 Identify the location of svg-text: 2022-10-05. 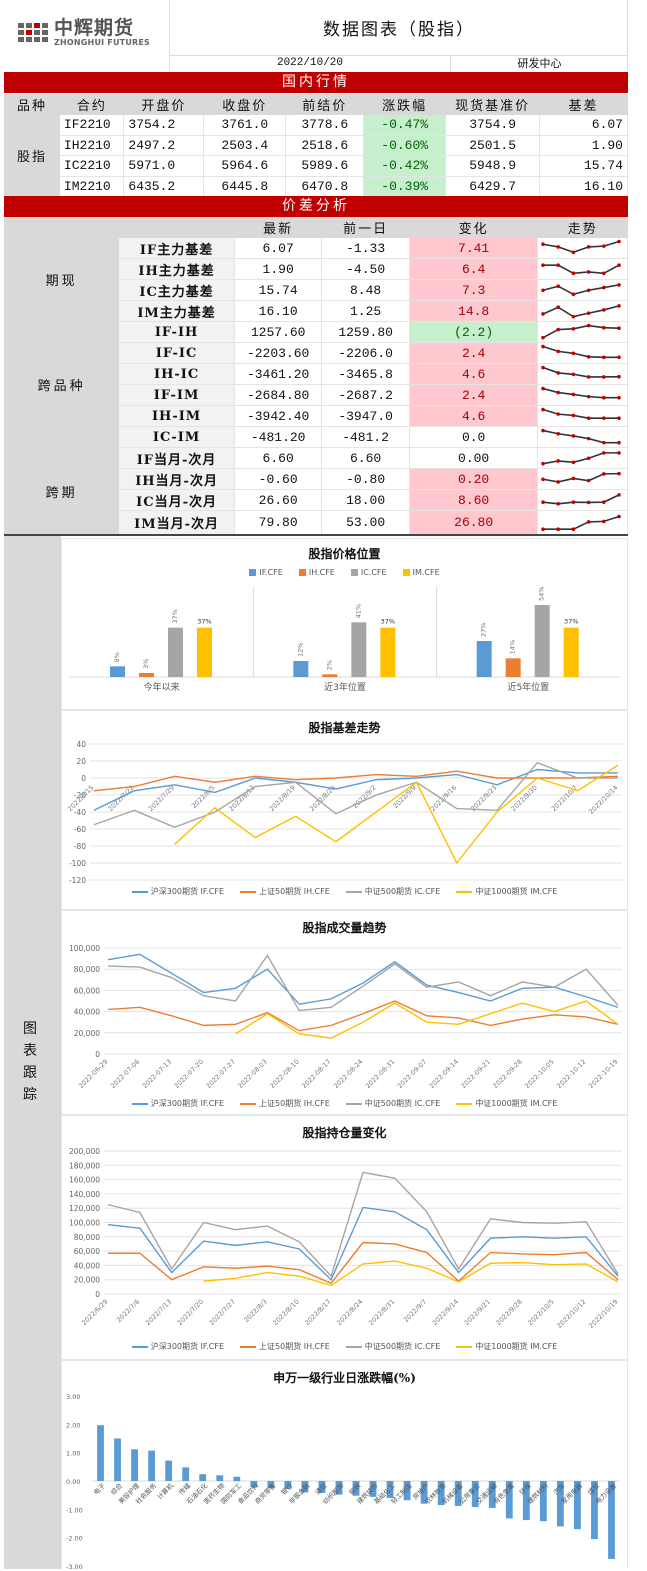
(539, 1074).